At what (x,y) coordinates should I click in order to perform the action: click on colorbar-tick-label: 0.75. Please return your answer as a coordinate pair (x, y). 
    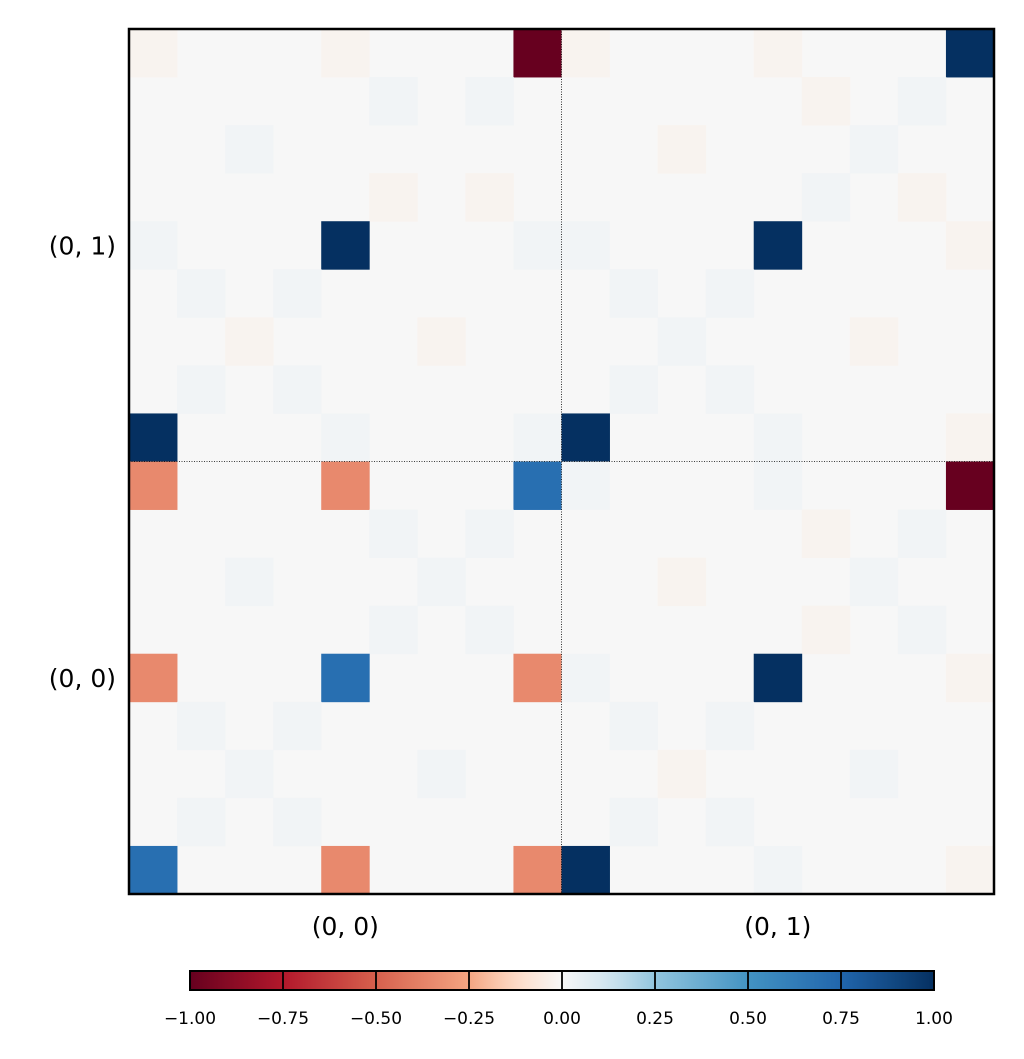
    Looking at the image, I should click on (841, 1019).